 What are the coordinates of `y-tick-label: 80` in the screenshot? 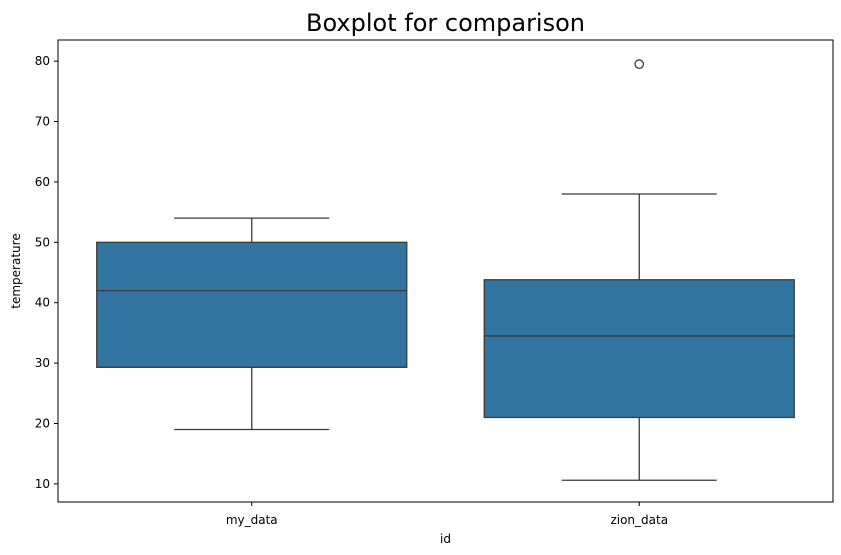 It's located at (42, 61).